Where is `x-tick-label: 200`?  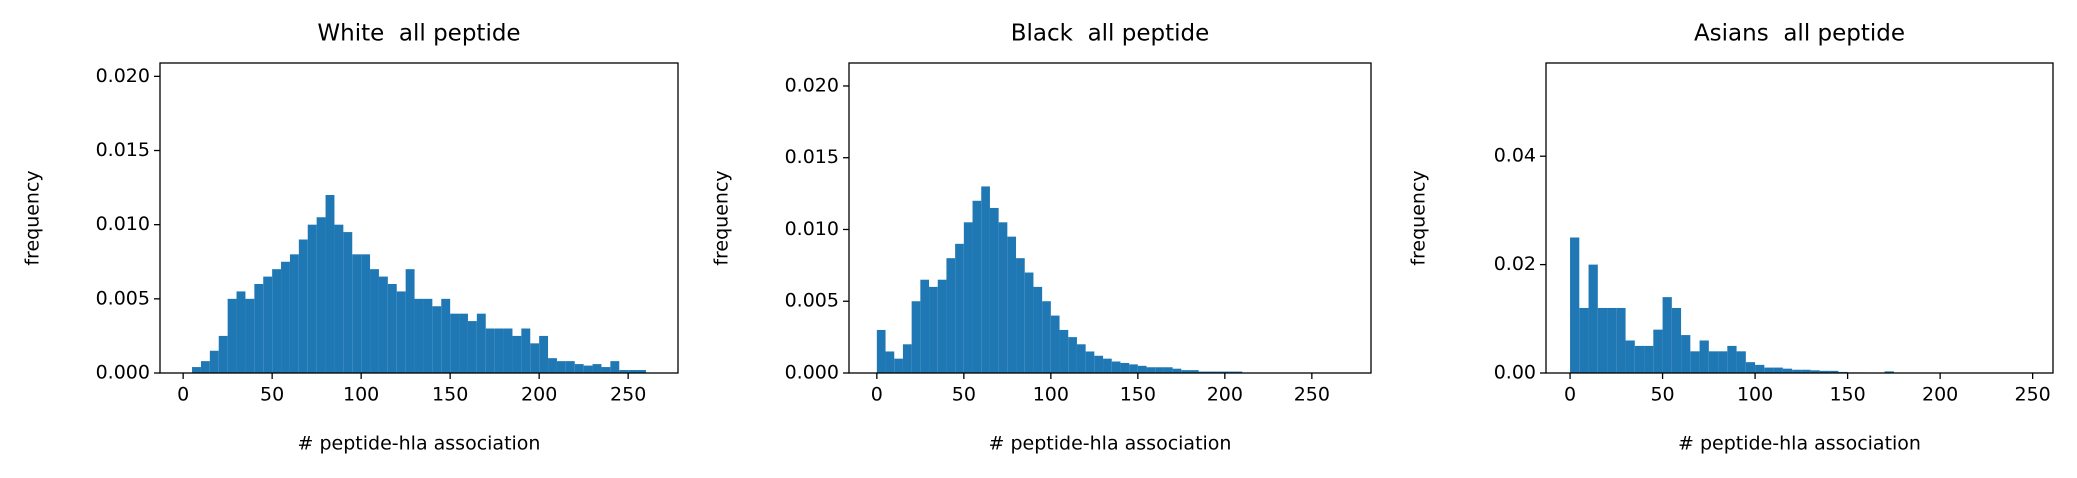
x-tick-label: 200 is located at coordinates (1225, 395).